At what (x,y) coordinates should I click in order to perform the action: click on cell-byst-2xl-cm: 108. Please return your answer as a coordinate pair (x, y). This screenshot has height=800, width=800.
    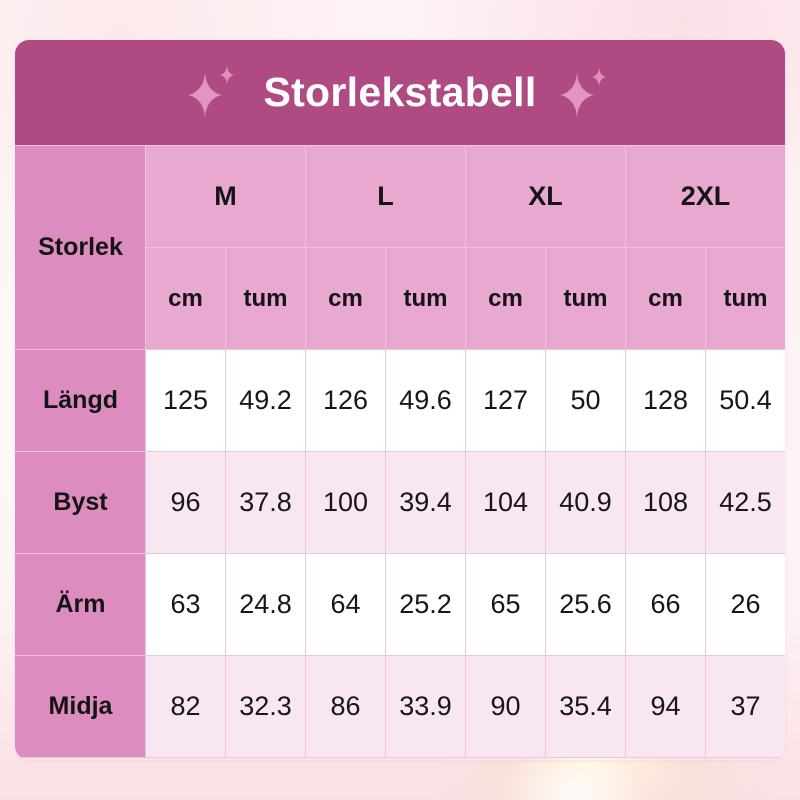
    Looking at the image, I should click on (666, 502).